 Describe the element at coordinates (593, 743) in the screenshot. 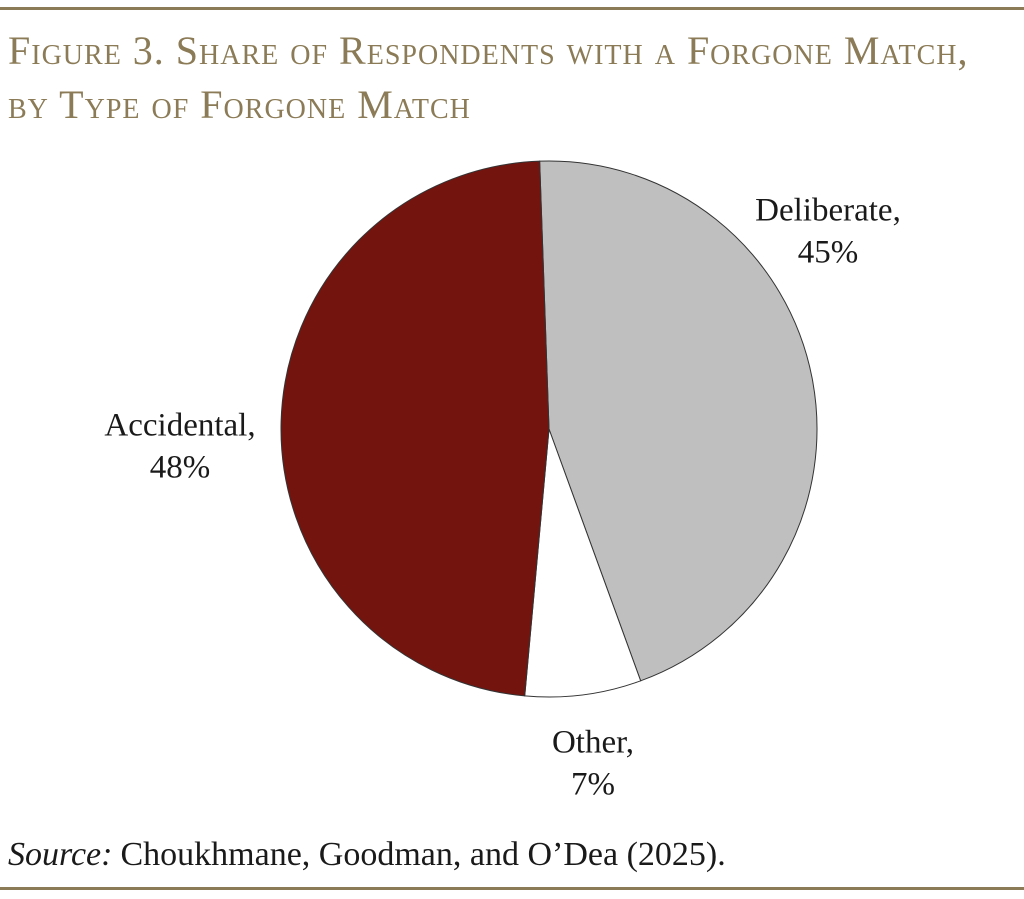

I see `slice-label: Other,` at that location.